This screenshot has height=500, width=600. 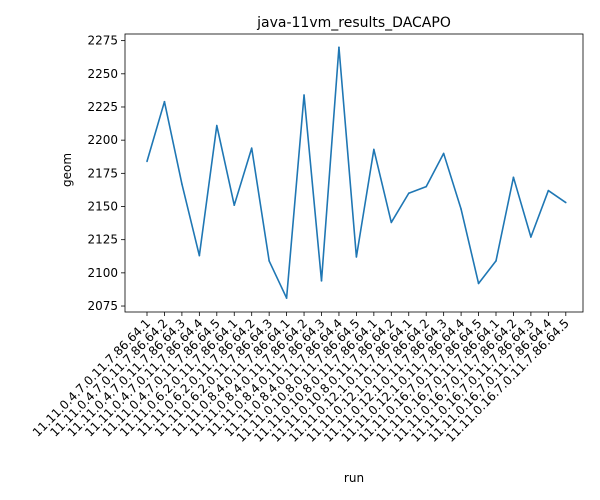 I want to click on chart-title: java-11vm_results_DACAPO, so click(x=353, y=23).